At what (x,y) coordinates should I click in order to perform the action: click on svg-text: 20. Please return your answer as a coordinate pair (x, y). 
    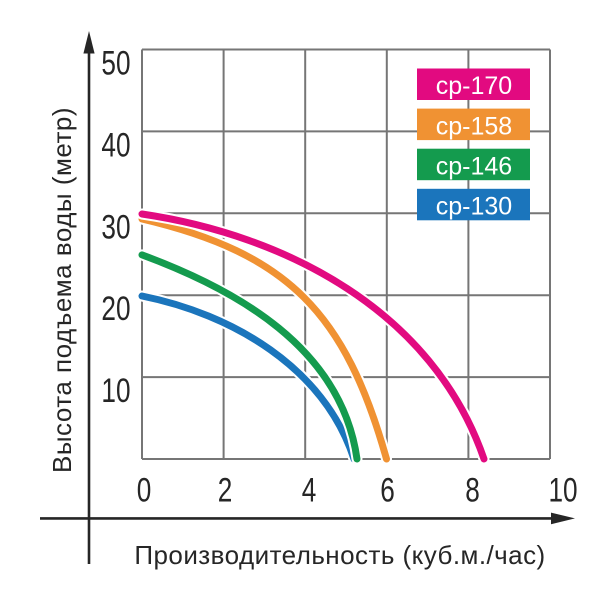
    Looking at the image, I should click on (115, 309).